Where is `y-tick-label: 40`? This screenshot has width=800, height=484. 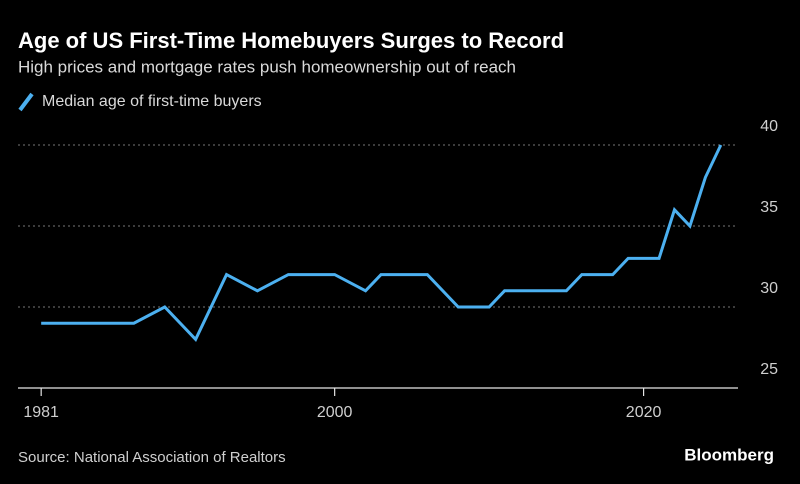
y-tick-label: 40 is located at coordinates (769, 126).